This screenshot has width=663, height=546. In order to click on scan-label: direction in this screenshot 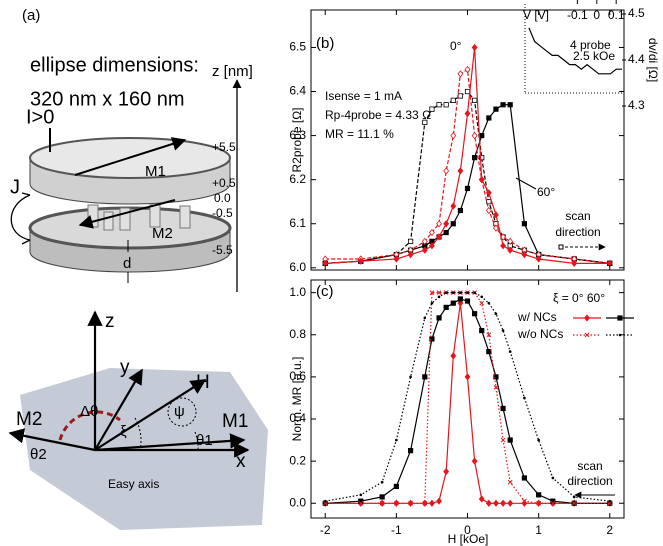, I will do `click(589, 481)`.